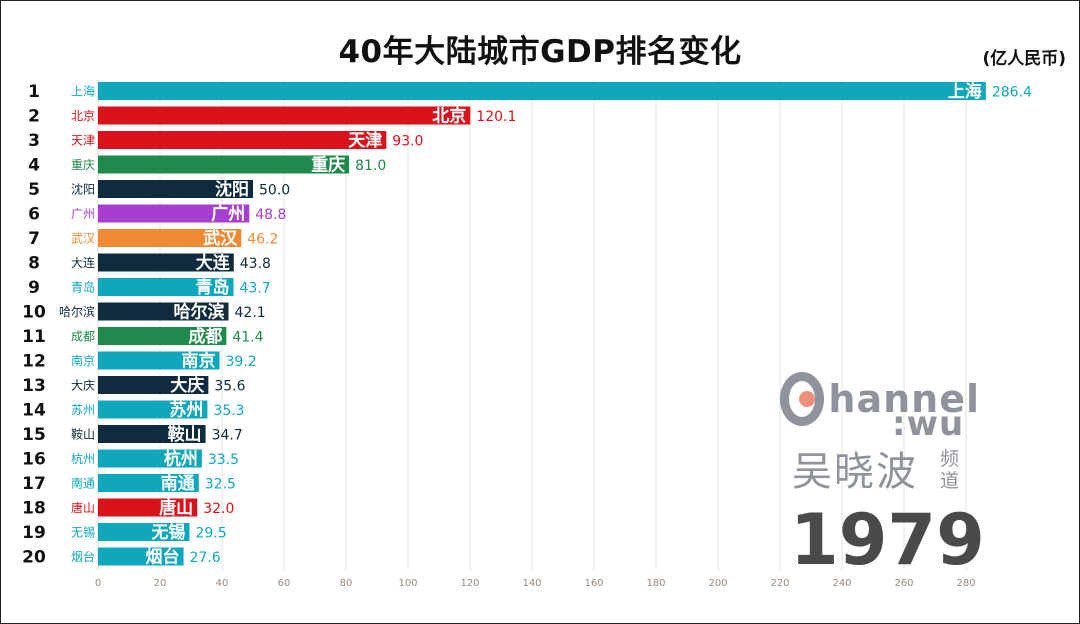 The image size is (1080, 624). I want to click on bar-inner-label: 唐山, so click(176, 508).